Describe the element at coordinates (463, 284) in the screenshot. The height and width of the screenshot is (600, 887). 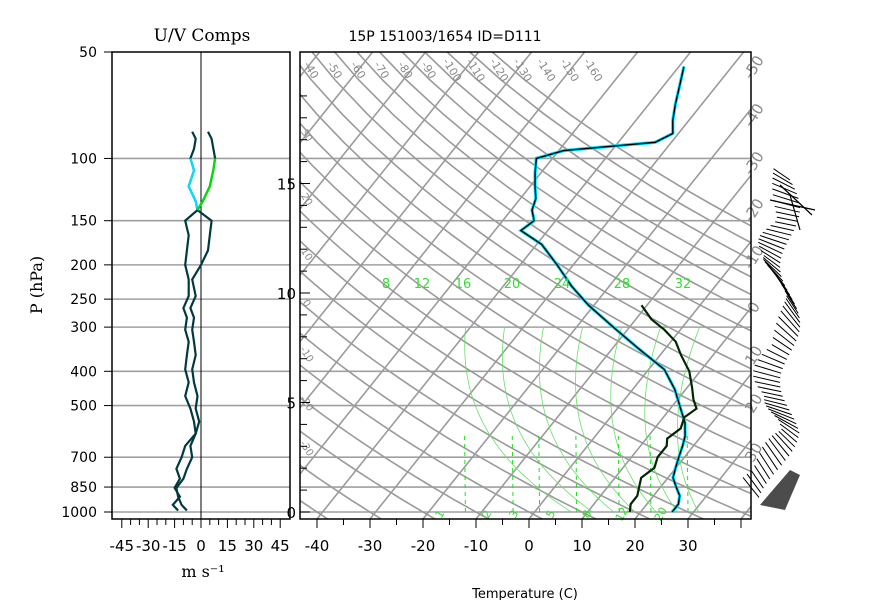
I see `skewt-moist-label: 16` at that location.